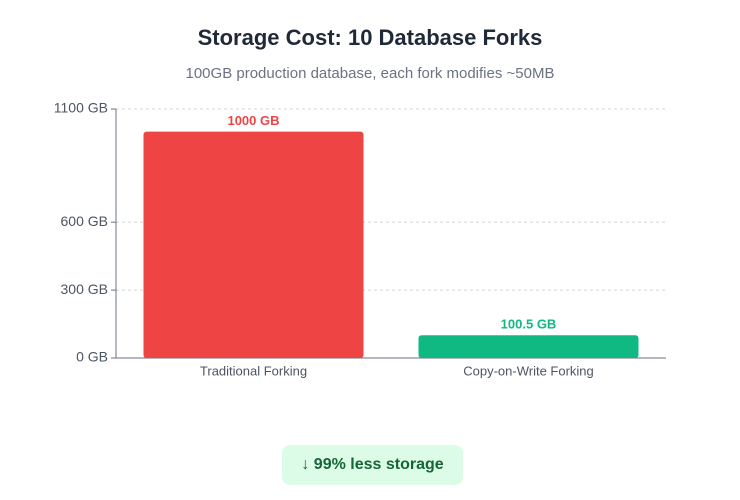  I want to click on x-tick-label: Copy-on-Write Forking, so click(528, 370).